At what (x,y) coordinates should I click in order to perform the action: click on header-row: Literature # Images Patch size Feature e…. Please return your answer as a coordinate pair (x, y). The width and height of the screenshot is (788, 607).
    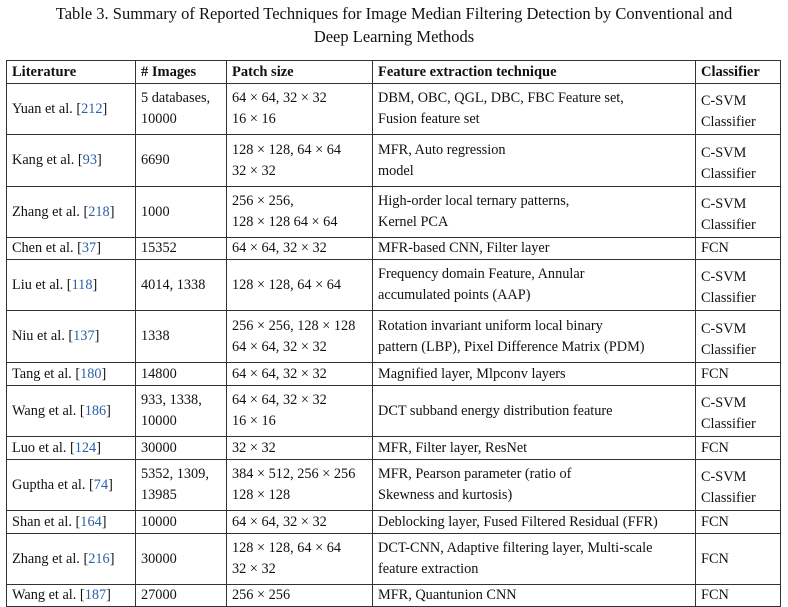
    Looking at the image, I should click on (393, 72).